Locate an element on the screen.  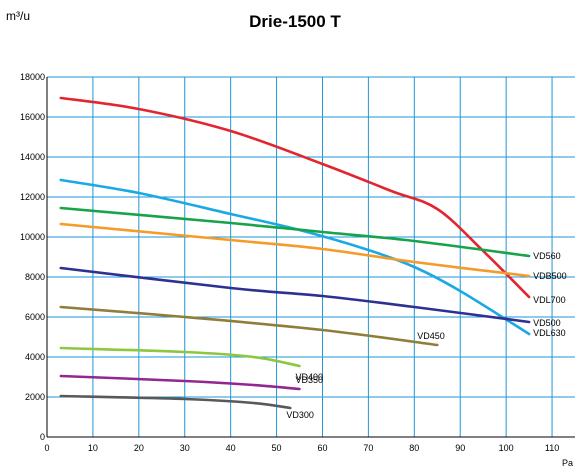
y-tick-label: 0 is located at coordinates (42, 437).